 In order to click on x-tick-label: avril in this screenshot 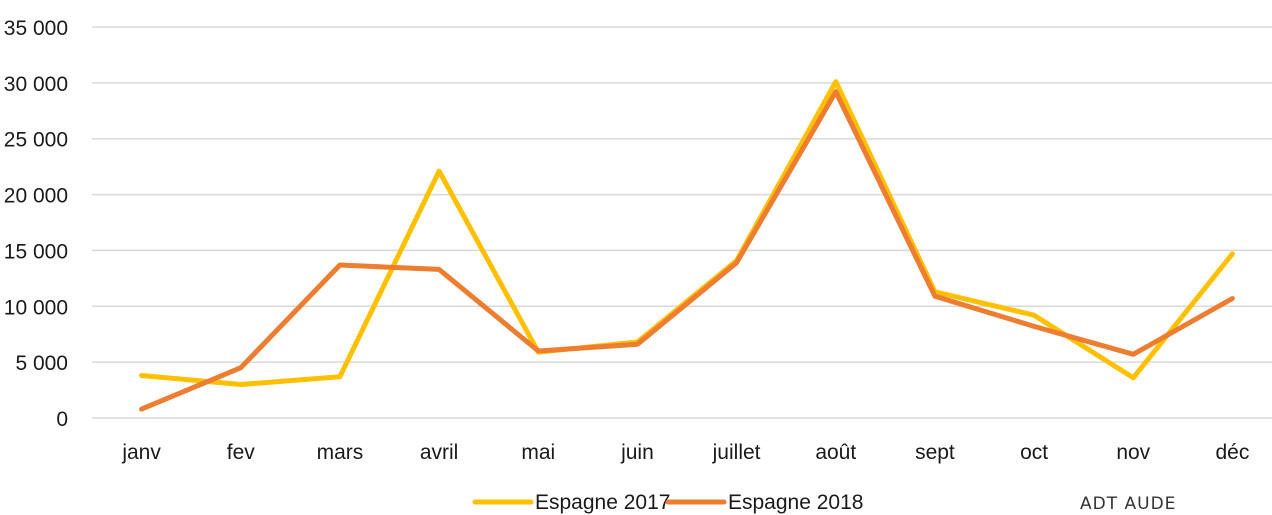, I will do `click(439, 452)`.